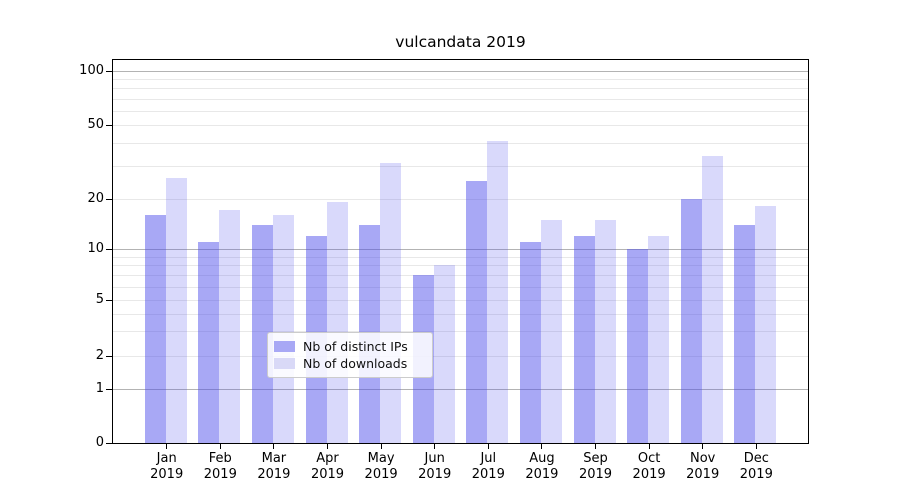 This screenshot has width=900, height=500. I want to click on x-tick-label: Oct 2019, so click(649, 467).